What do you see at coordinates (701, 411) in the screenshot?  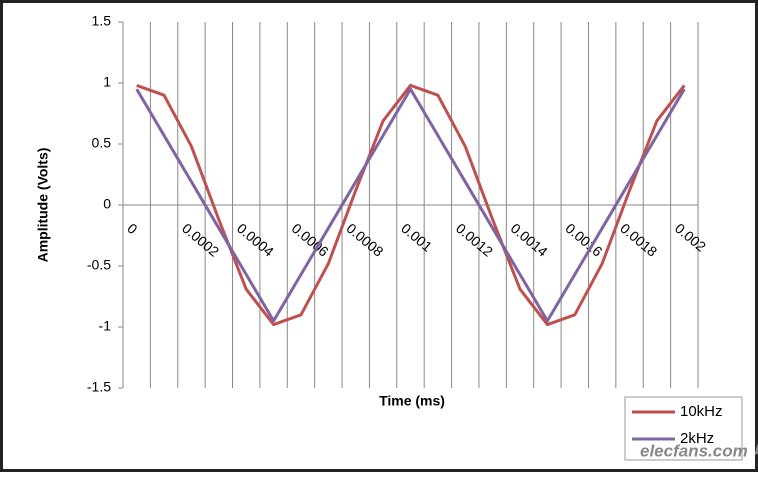 I see `legend-label: 10kHz` at bounding box center [701, 411].